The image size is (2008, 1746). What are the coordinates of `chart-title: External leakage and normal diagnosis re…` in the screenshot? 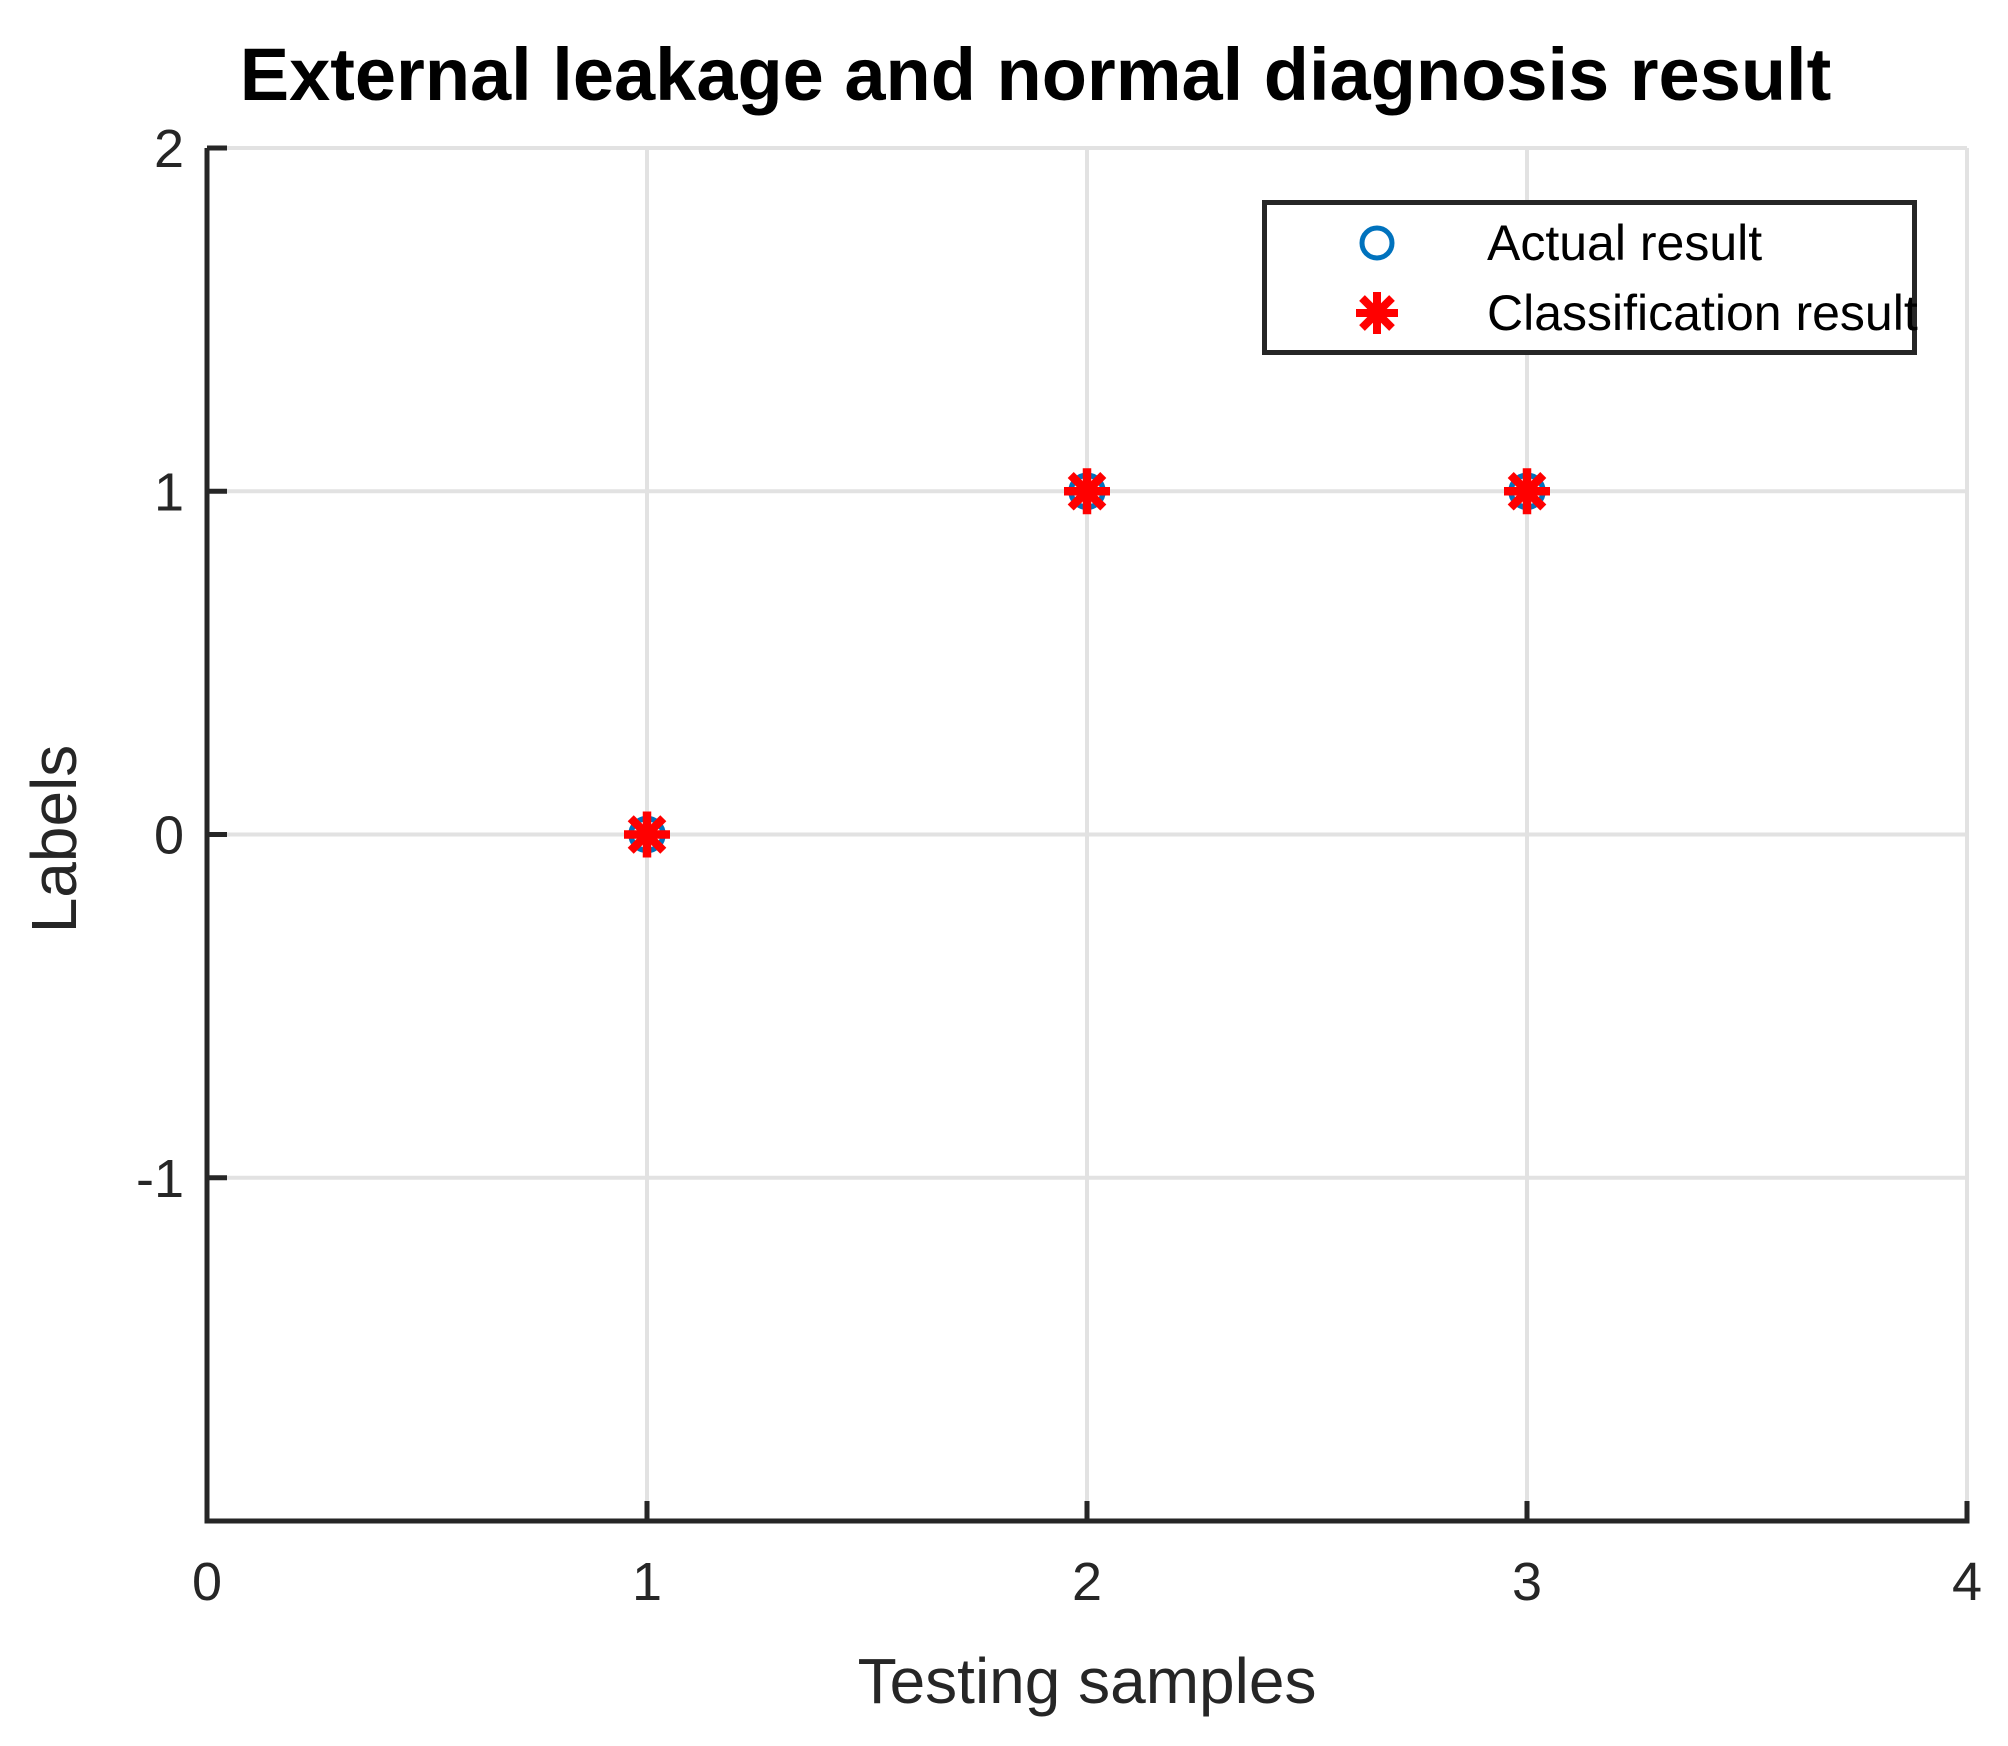 It's located at (1035, 74).